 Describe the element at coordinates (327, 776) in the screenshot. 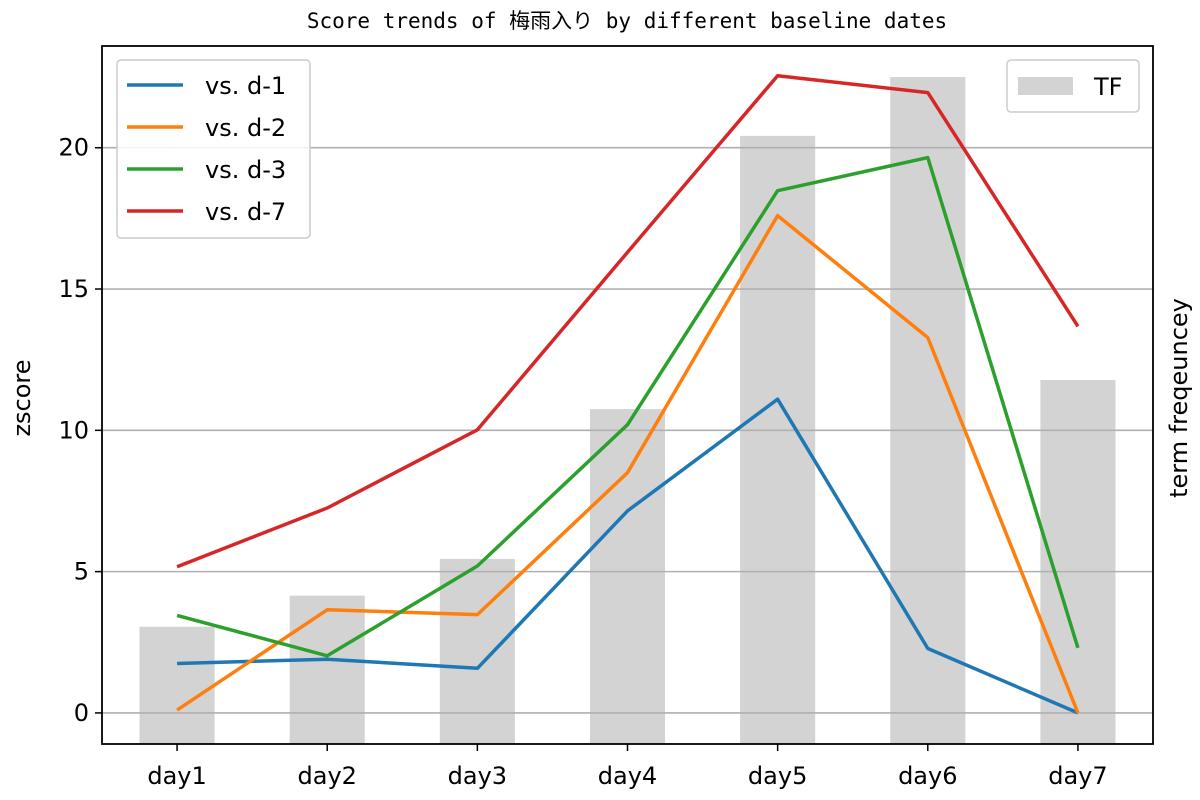

I see `x-tick-label: day2` at that location.